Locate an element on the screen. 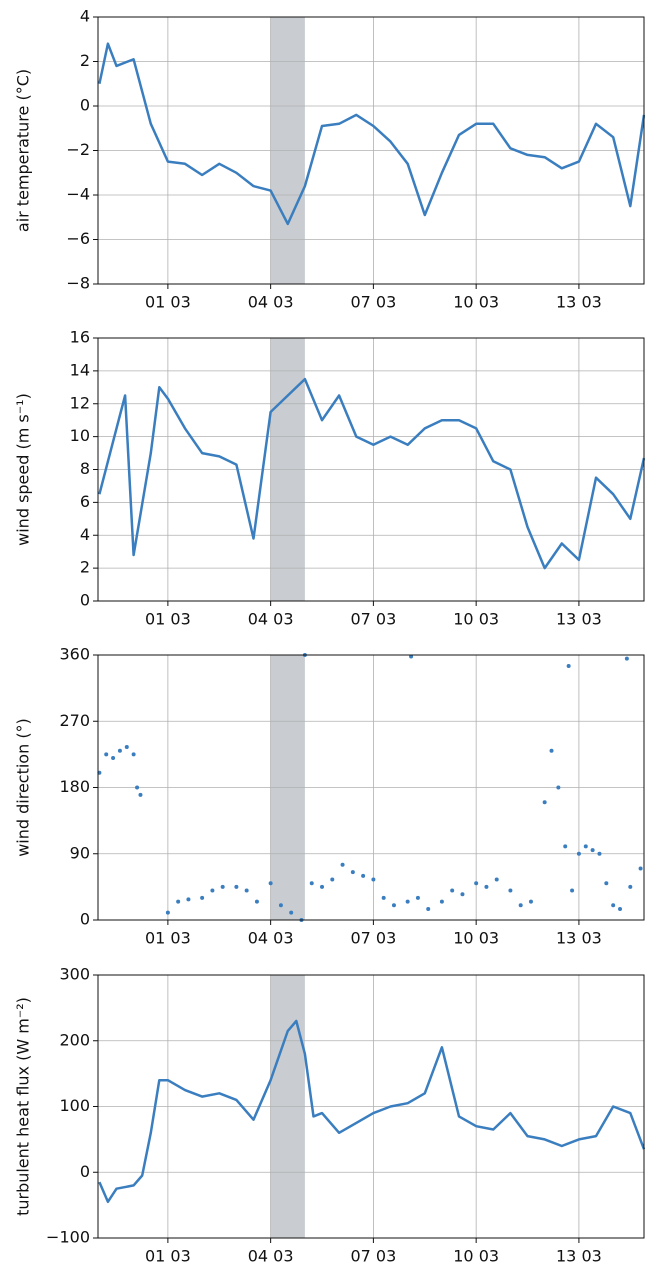  y-tick-label: 180 is located at coordinates (74, 786).